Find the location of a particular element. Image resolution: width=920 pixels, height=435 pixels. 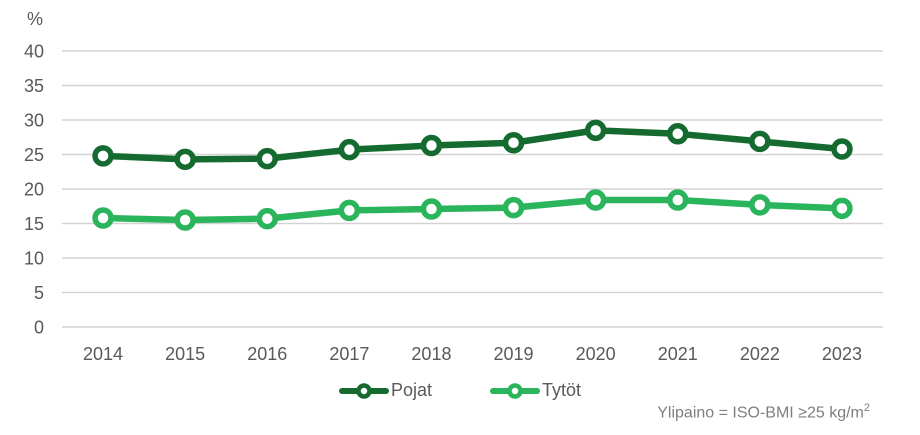

data-point-tyt-t-2018 is located at coordinates (431, 209).